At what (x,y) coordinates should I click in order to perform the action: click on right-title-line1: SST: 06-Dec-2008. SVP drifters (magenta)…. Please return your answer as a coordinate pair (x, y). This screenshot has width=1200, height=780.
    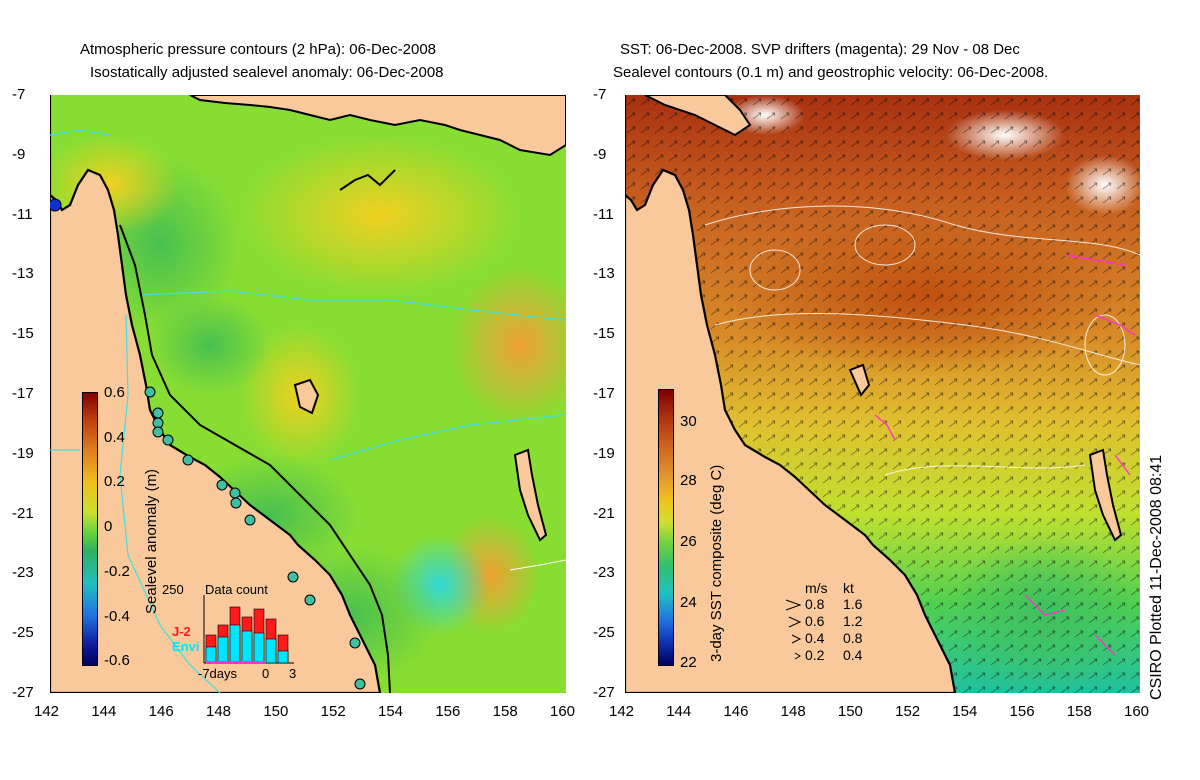
    Looking at the image, I should click on (820, 49).